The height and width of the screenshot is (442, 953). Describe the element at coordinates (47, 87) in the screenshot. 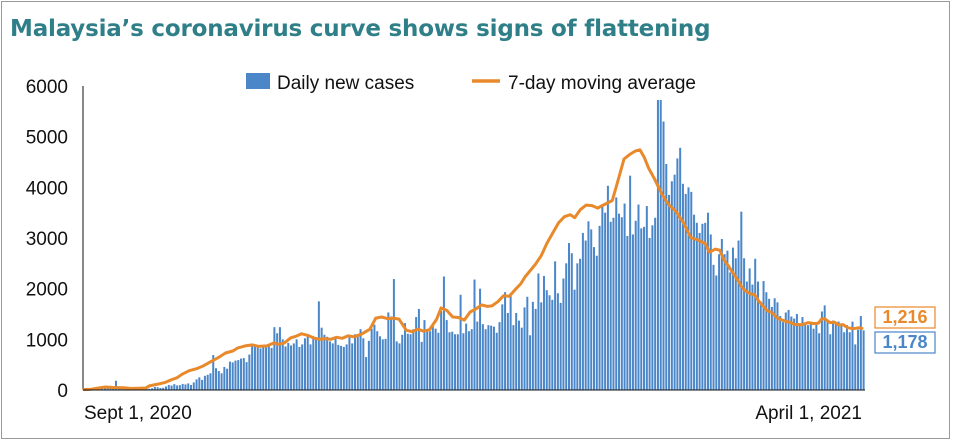

I see `y-tick-label: 6000` at that location.